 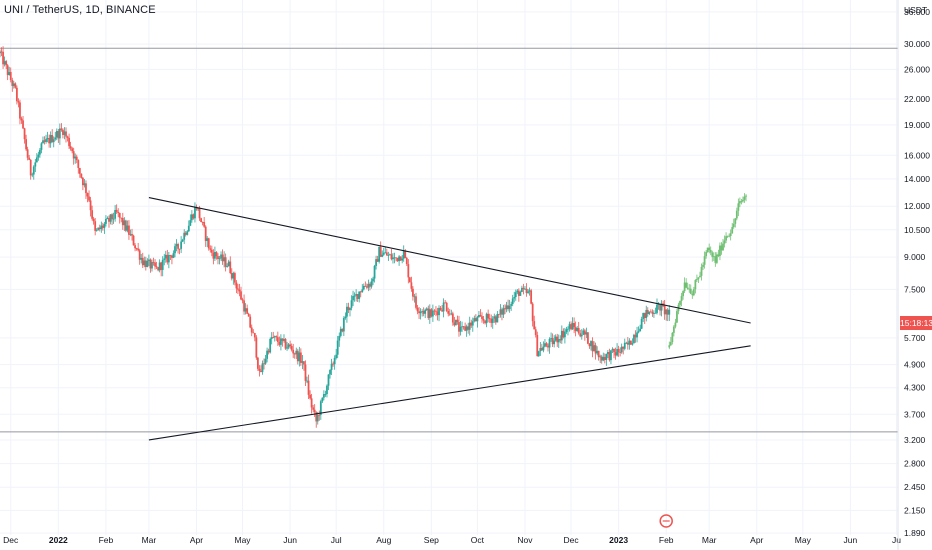 I want to click on x-tick-label: Nov, so click(x=525, y=540).